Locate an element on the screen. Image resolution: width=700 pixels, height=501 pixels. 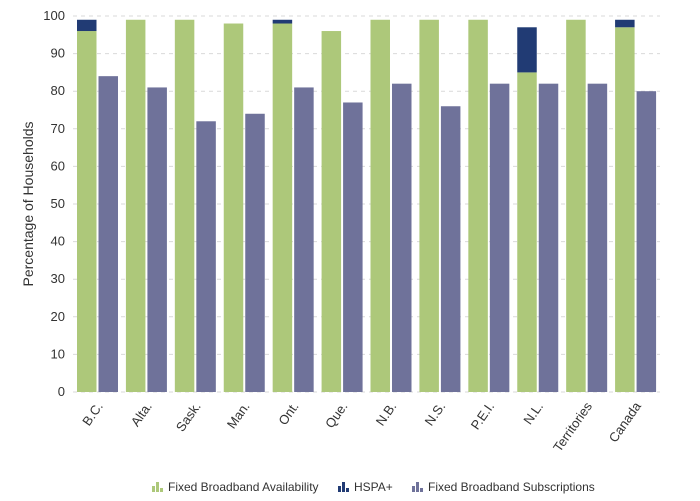
legend-item: Fixed Broadband Subscriptions is located at coordinates (503, 487).